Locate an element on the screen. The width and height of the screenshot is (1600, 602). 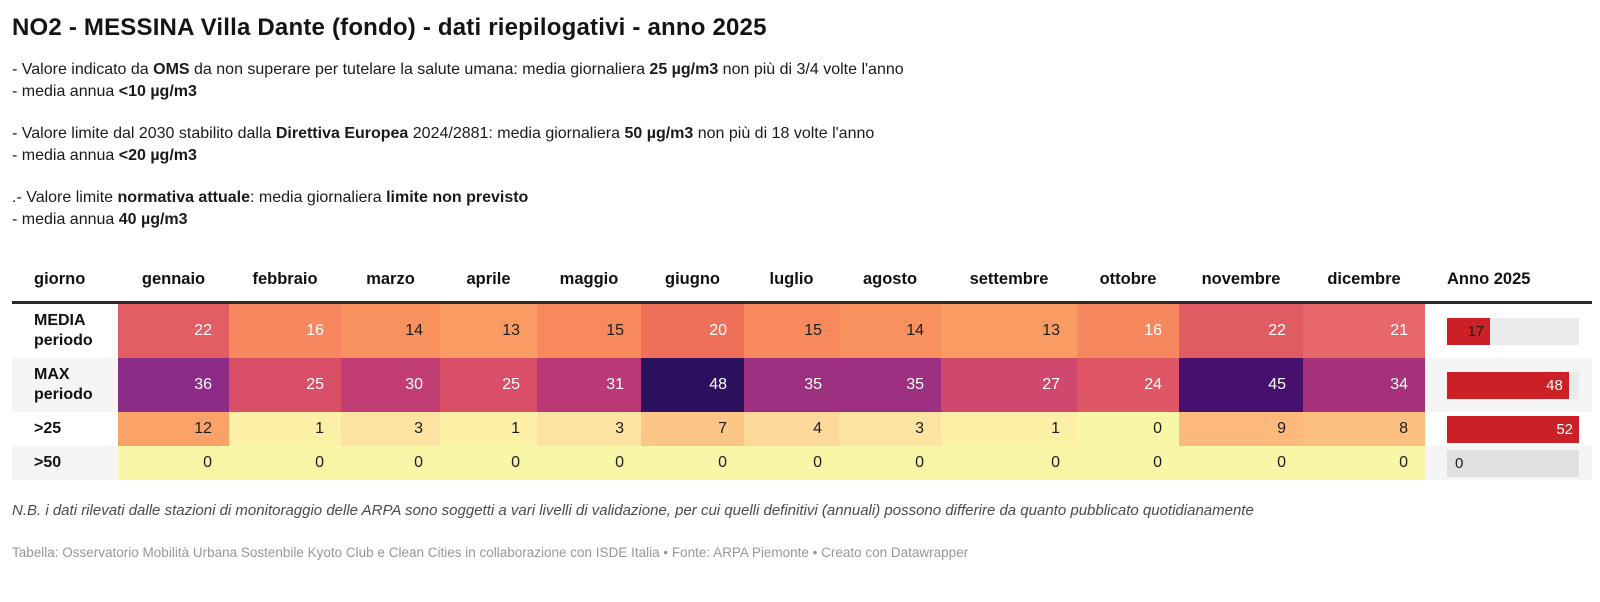
row-label-media: MEDIA periodo is located at coordinates (65, 330).